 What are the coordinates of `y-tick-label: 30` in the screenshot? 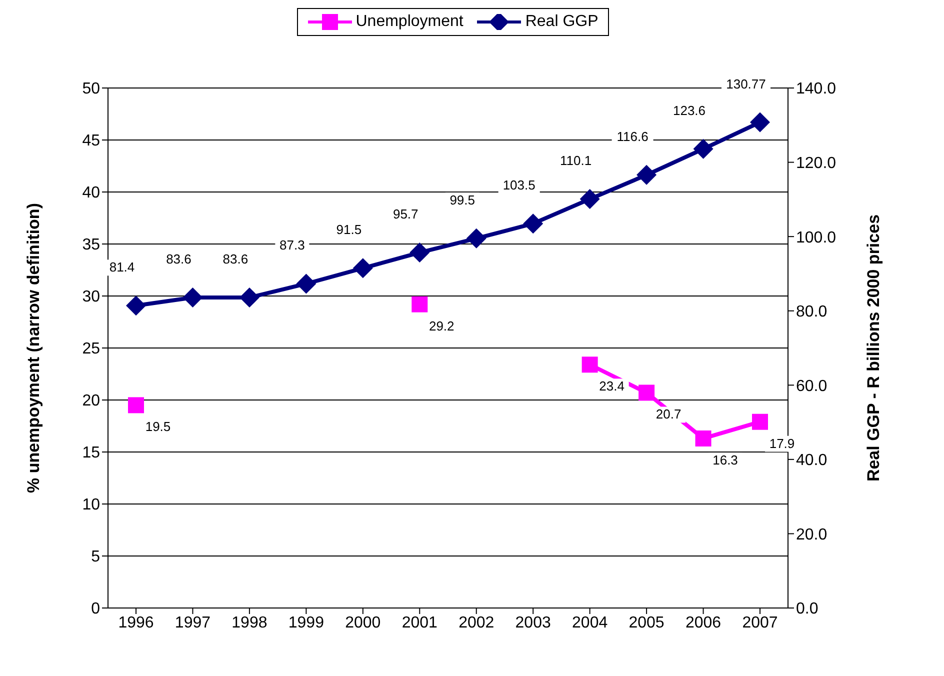 It's located at (91, 297).